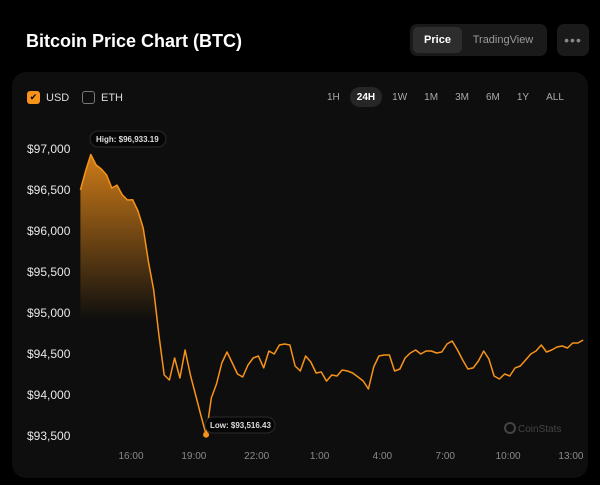  I want to click on y-tick-label: $94,000, so click(49, 395).